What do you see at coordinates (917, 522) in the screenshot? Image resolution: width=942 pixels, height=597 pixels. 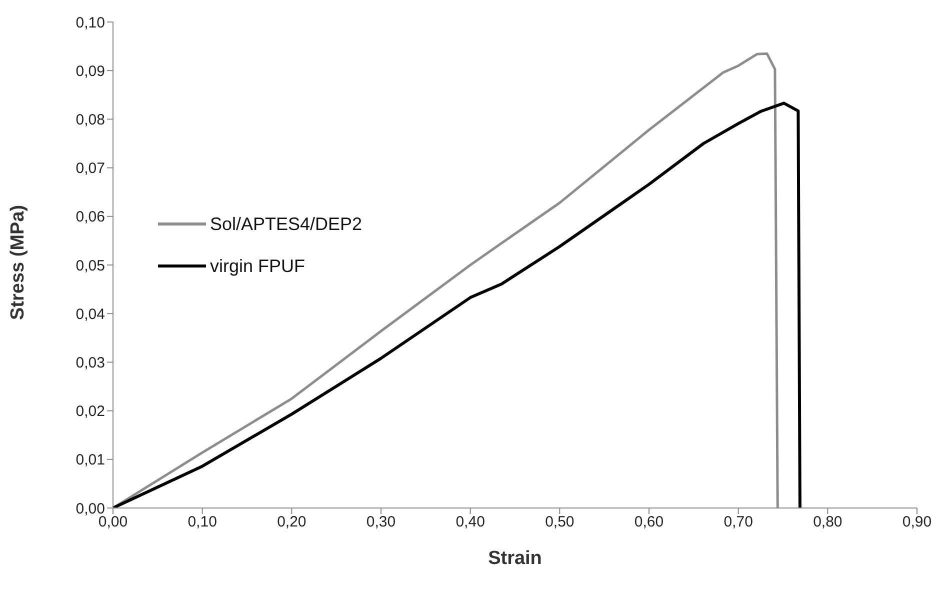 I see `x-tick-label: 0,90` at bounding box center [917, 522].